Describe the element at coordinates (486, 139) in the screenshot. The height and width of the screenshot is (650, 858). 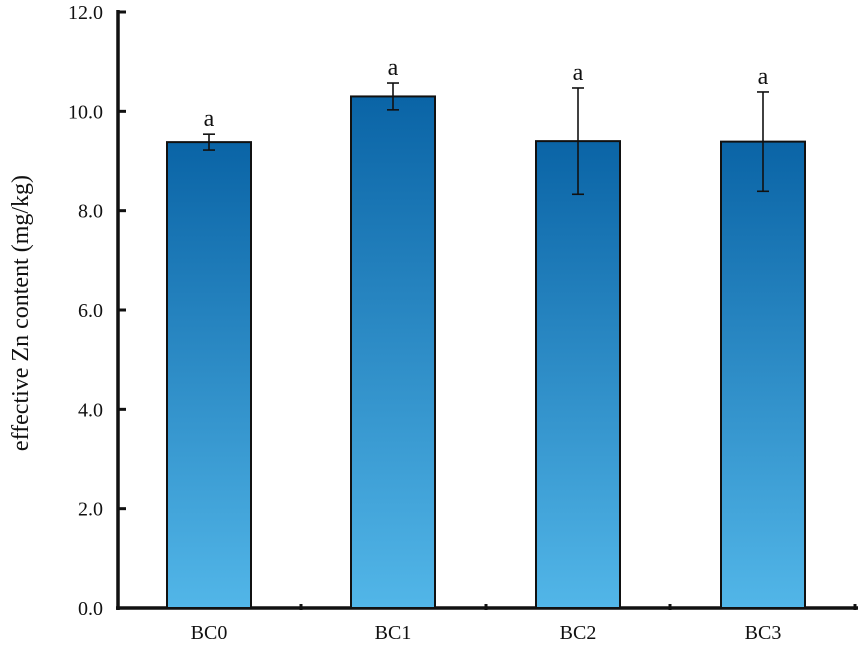
I see `error-bars` at that location.